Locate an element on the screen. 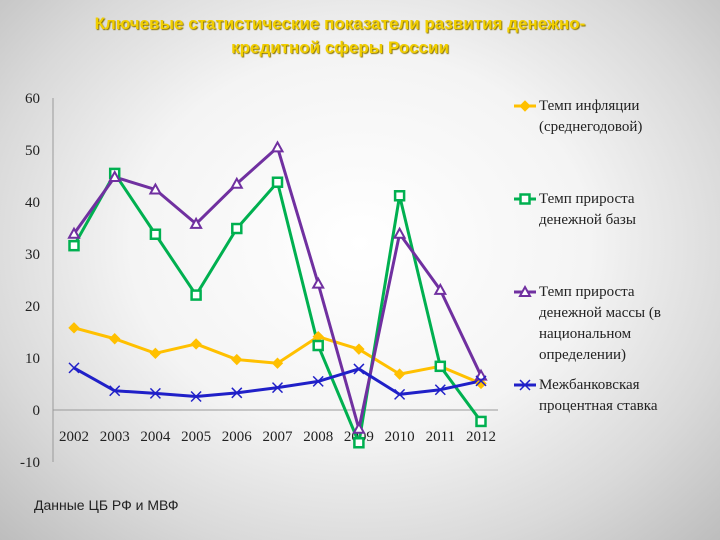 Image resolution: width=720 pixels, height=540 pixels. y-tick-label: 50 is located at coordinates (32, 151).